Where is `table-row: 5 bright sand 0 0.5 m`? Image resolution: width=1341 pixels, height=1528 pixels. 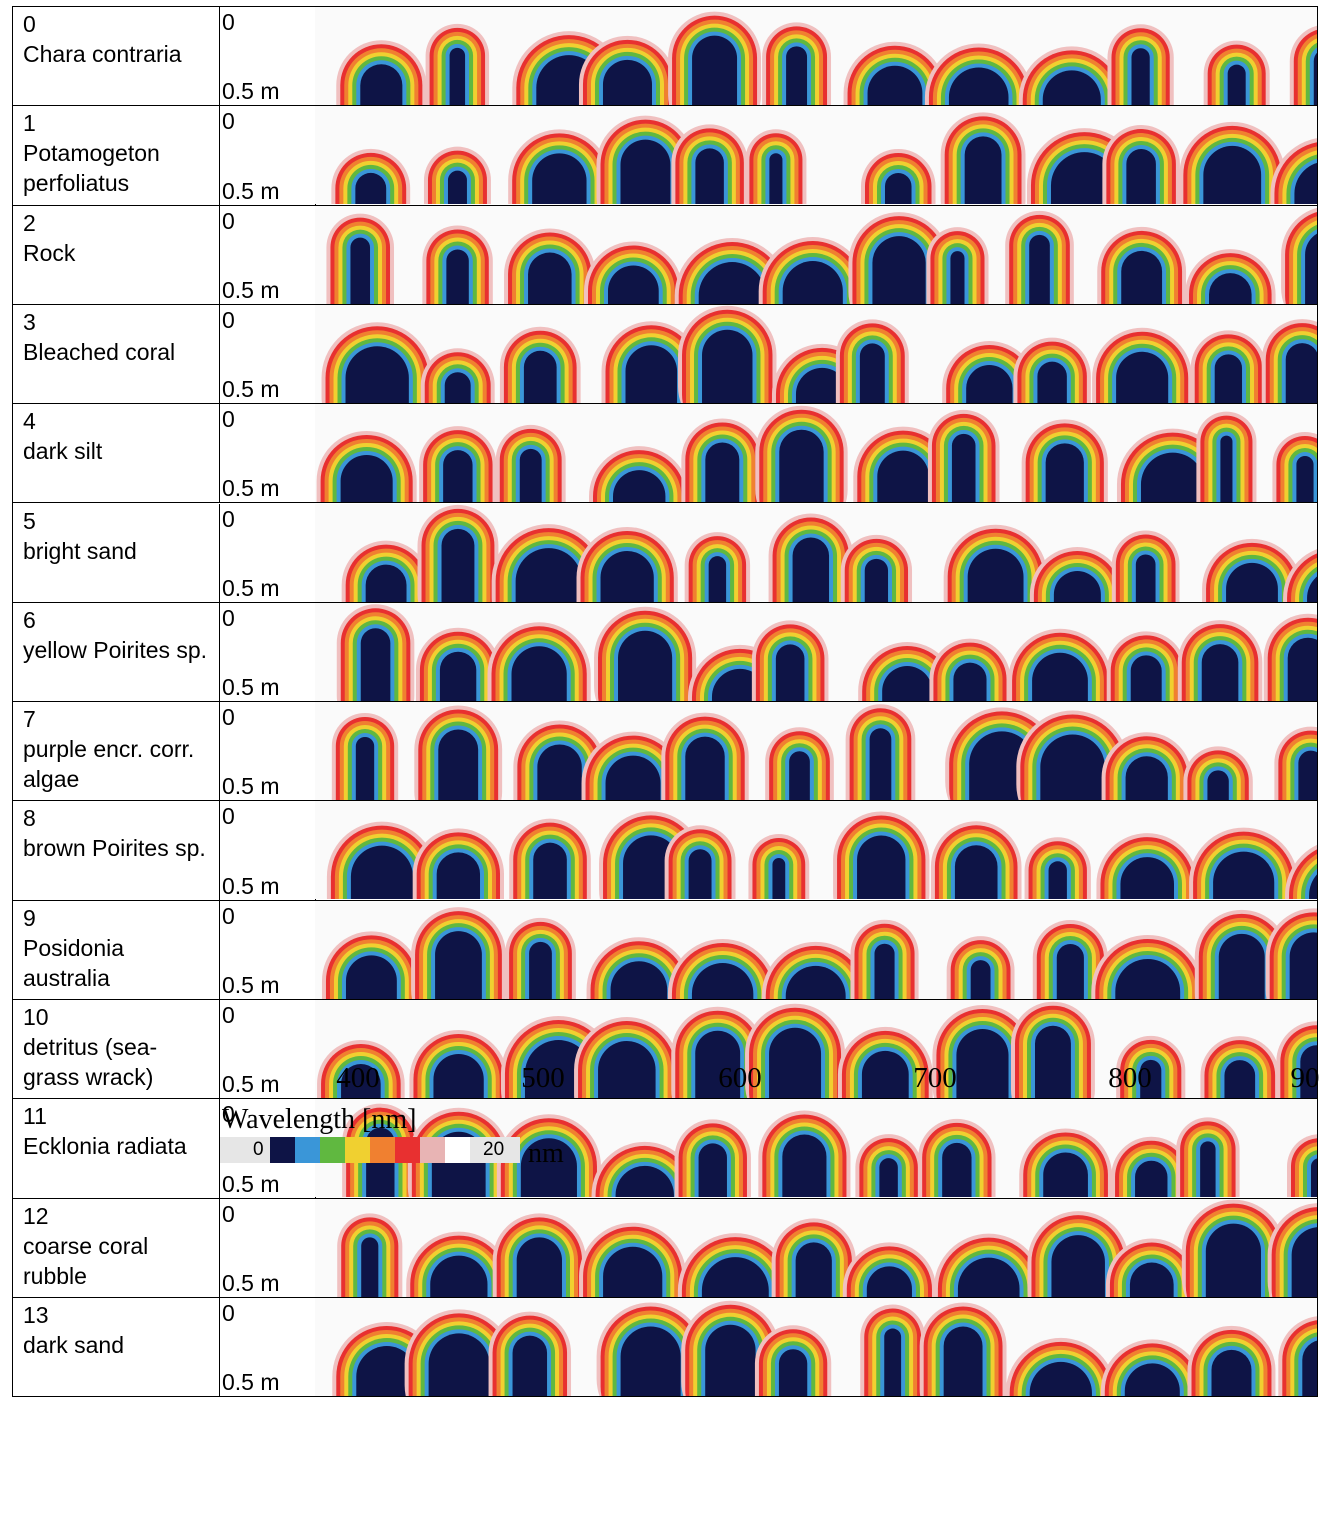
table-row: 5 bright sand 0 0.5 m is located at coordinates (665, 553).